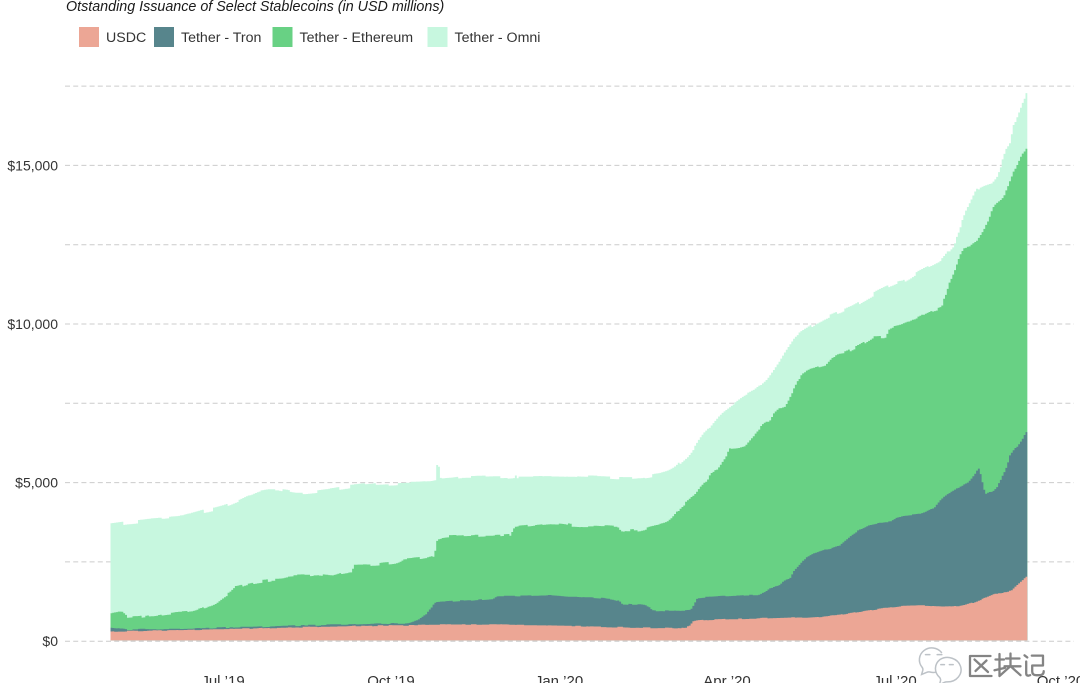  I want to click on svg-text: USDC, so click(126, 38).